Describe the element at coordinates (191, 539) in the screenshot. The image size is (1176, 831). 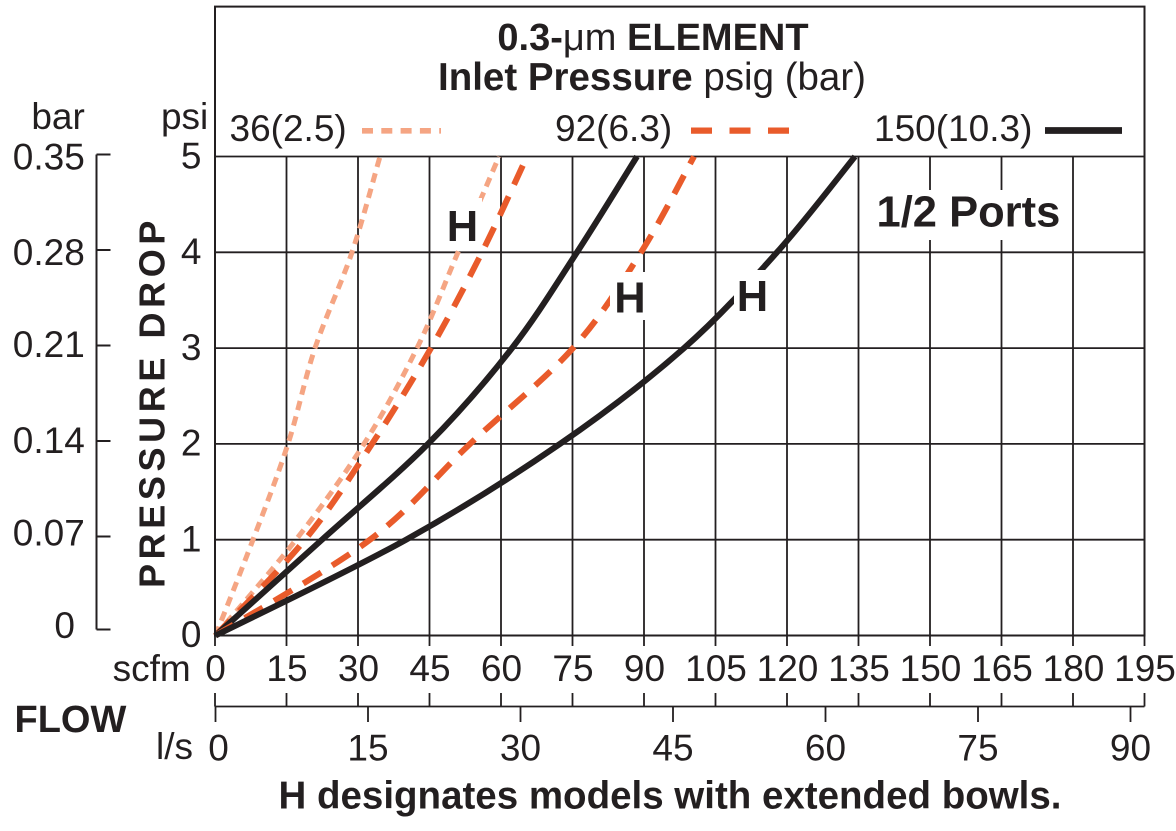
I see `svg-text: 1` at that location.